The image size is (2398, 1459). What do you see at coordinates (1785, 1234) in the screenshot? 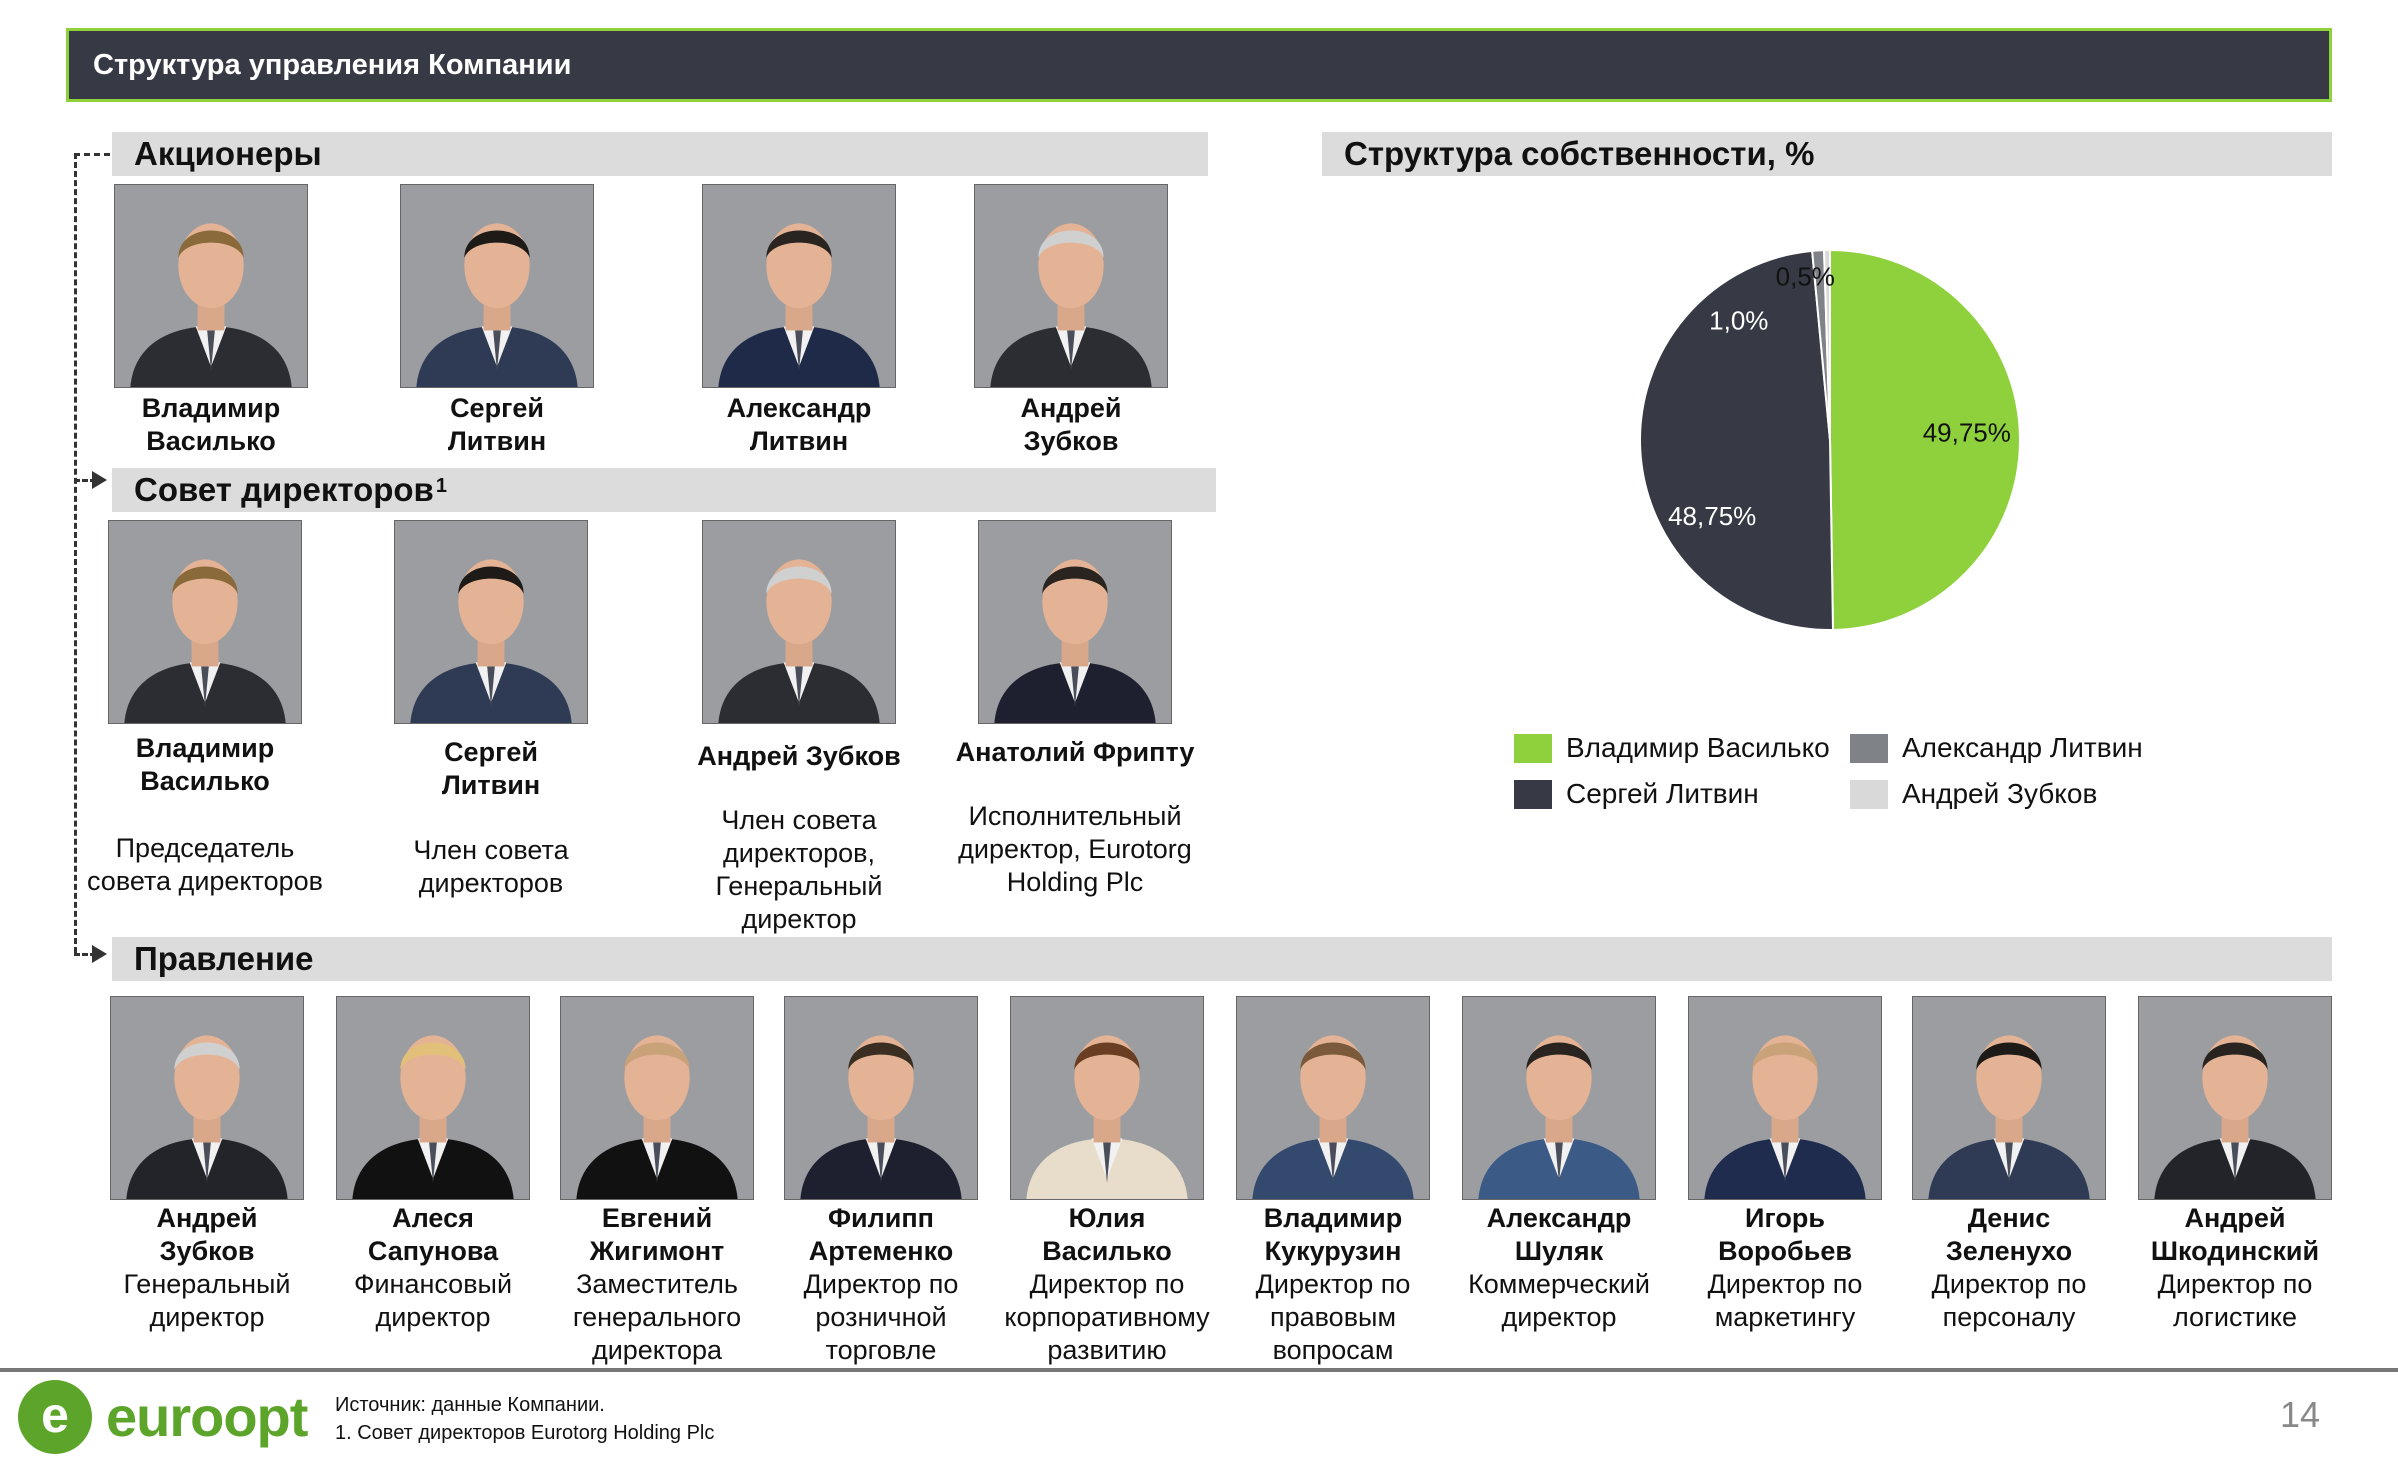
I see `management-member-name: Игорь Воробьев` at bounding box center [1785, 1234].